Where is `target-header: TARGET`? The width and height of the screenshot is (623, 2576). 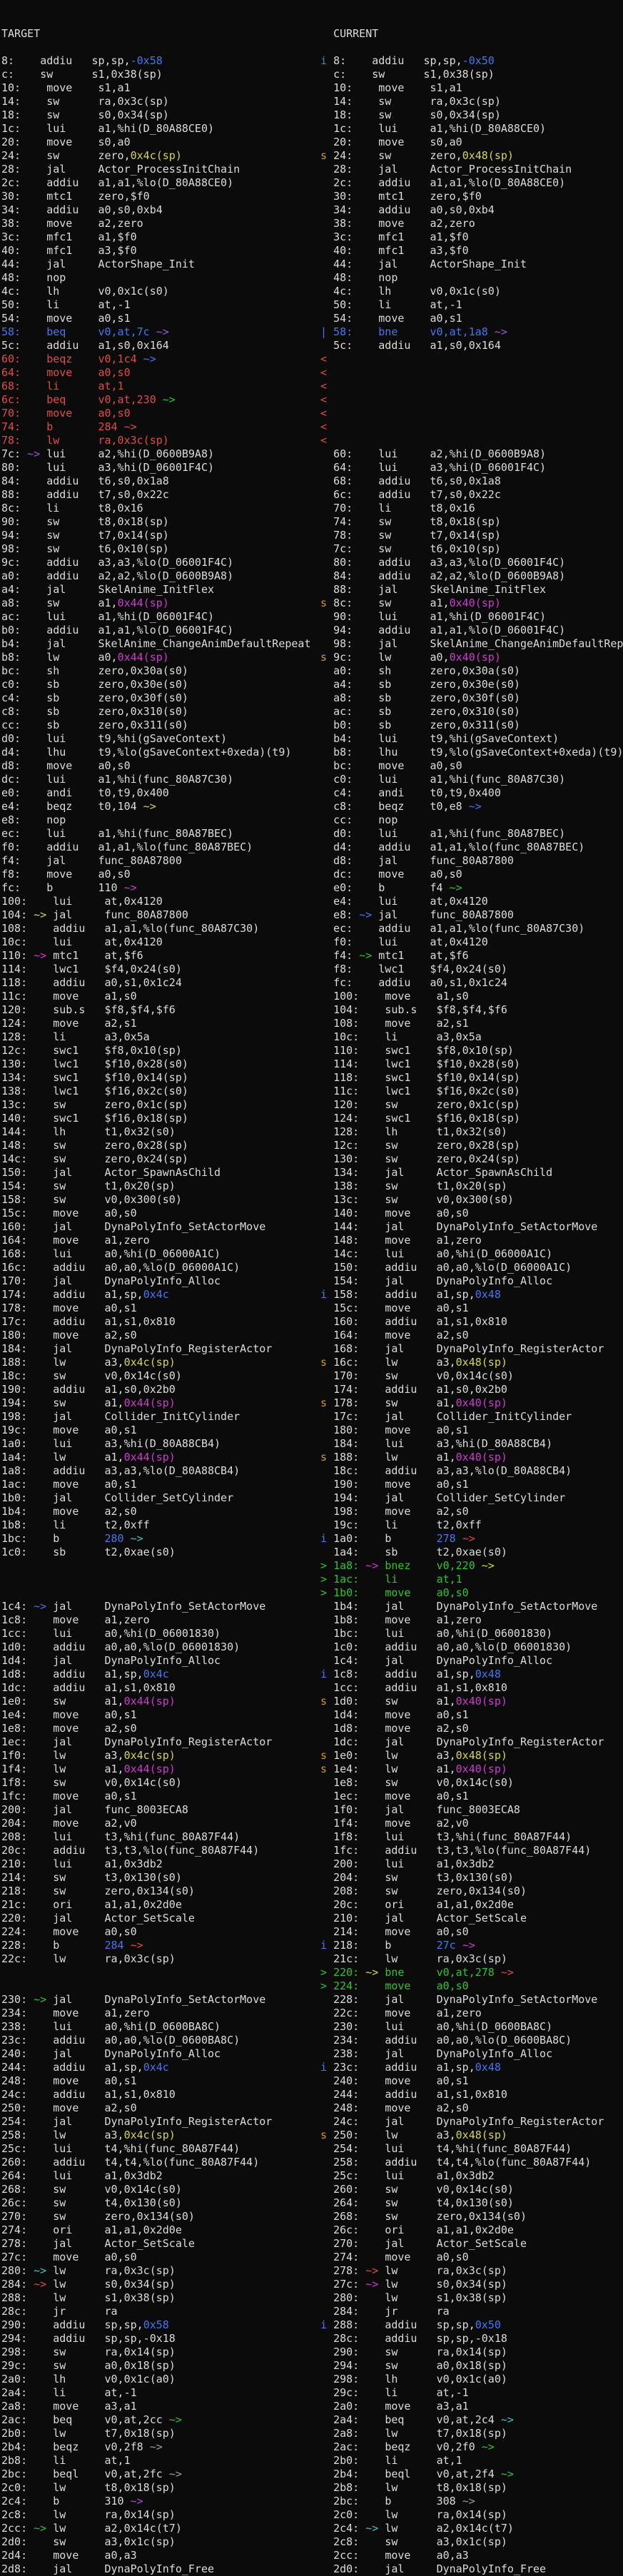
target-header: TARGET is located at coordinates (21, 33).